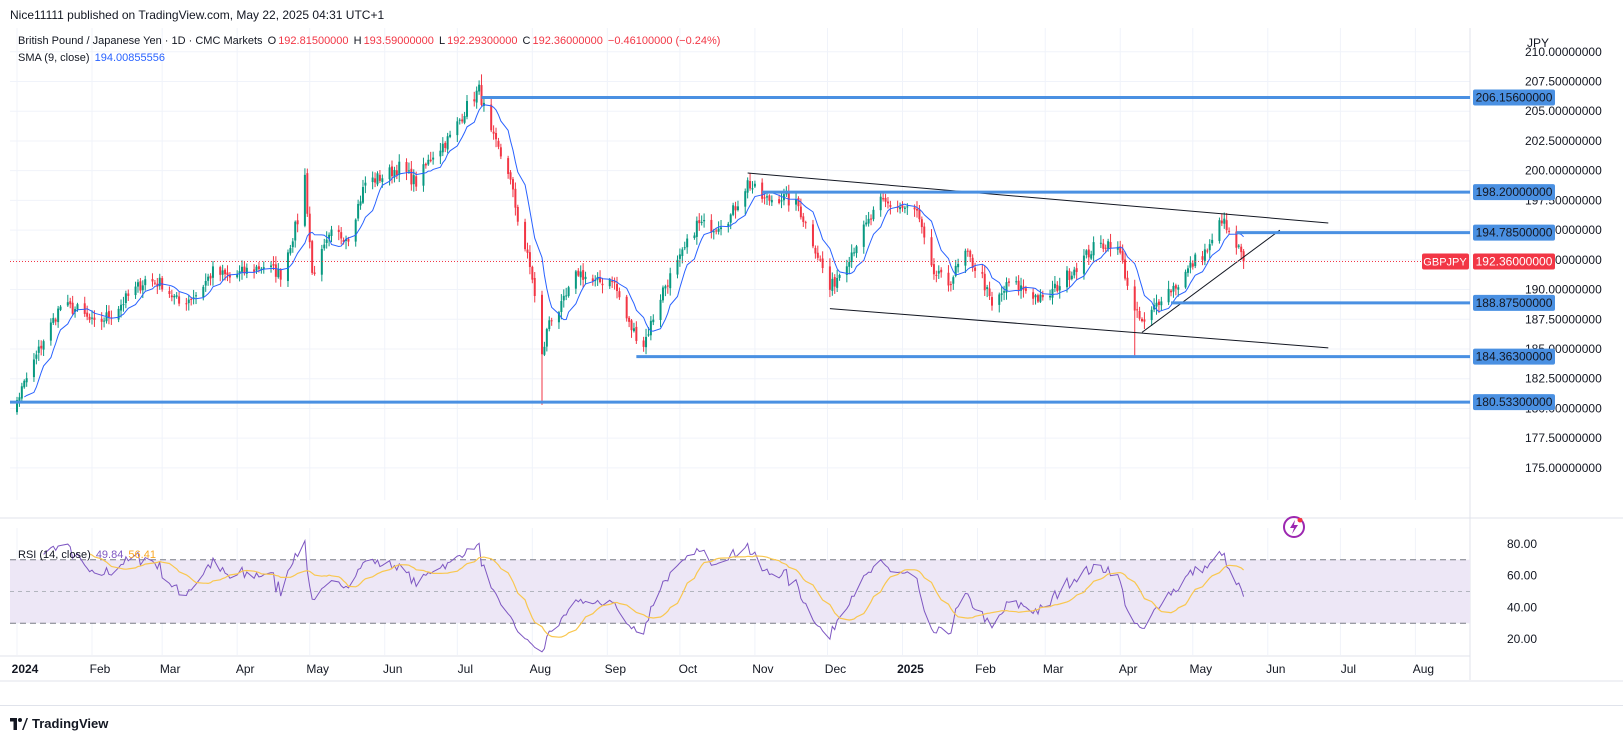  What do you see at coordinates (317, 669) in the screenshot?
I see `x-tick-label: May` at bounding box center [317, 669].